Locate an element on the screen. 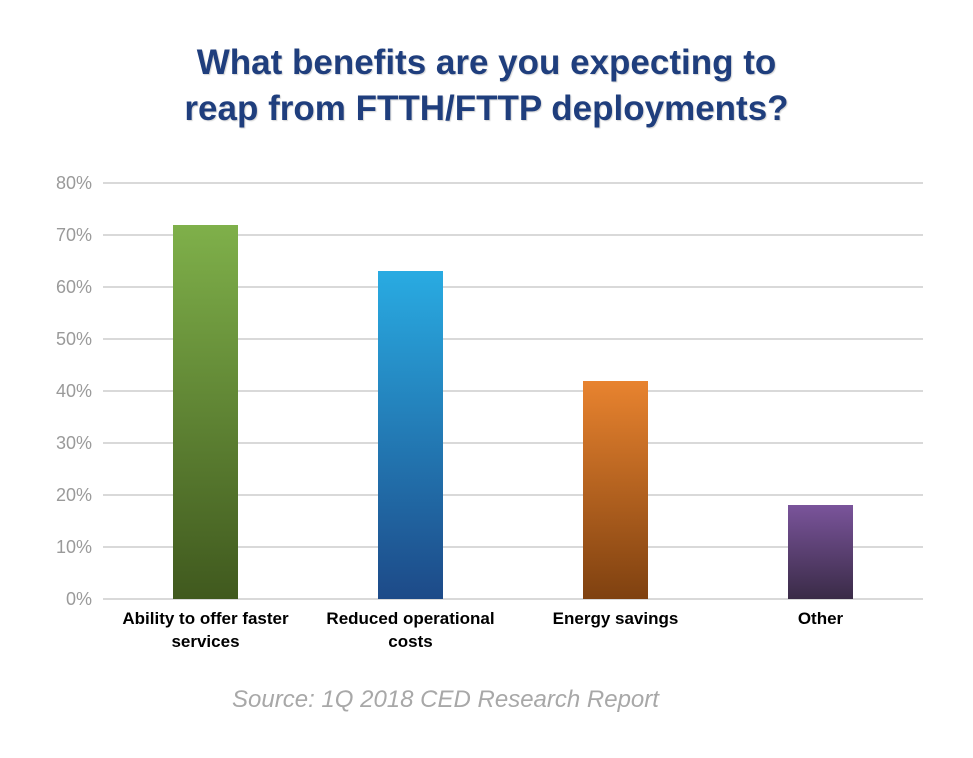 The height and width of the screenshot is (758, 973). y-tick-label-80: 80% is located at coordinates (73, 183).